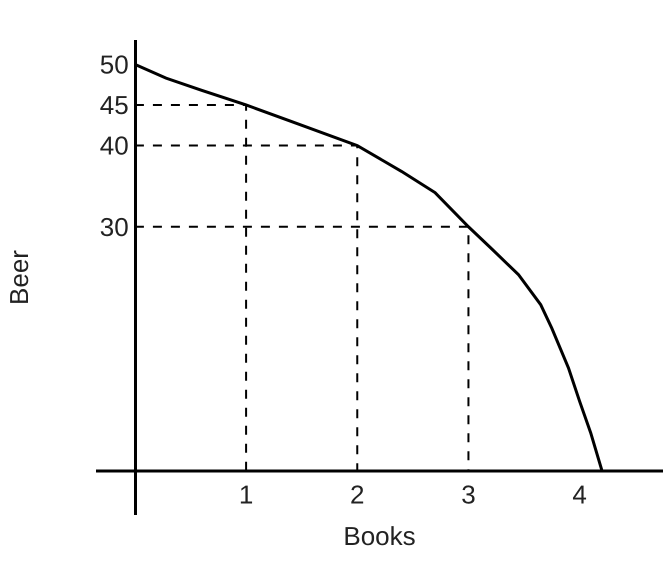 The width and height of the screenshot is (663, 568). What do you see at coordinates (114, 64) in the screenshot?
I see `y-tick-label: 50` at bounding box center [114, 64].